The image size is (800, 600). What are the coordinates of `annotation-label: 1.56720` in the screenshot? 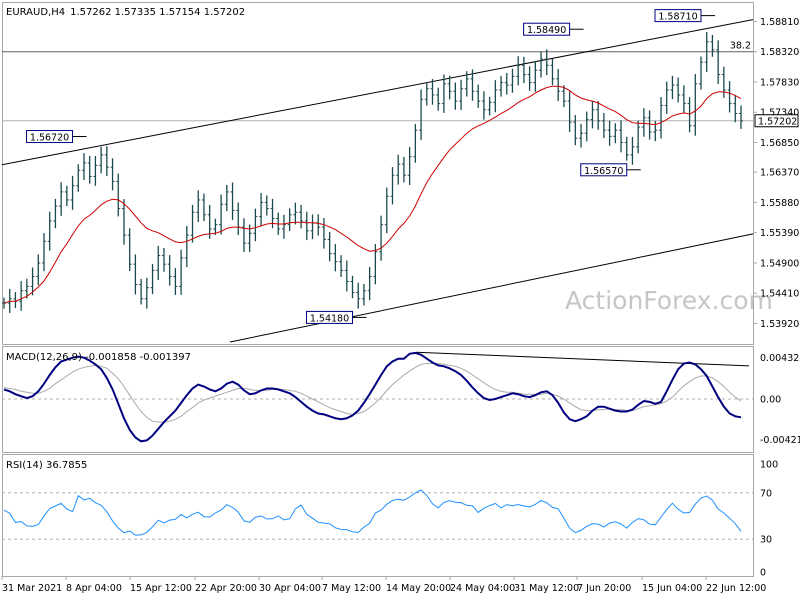 It's located at (49, 138).